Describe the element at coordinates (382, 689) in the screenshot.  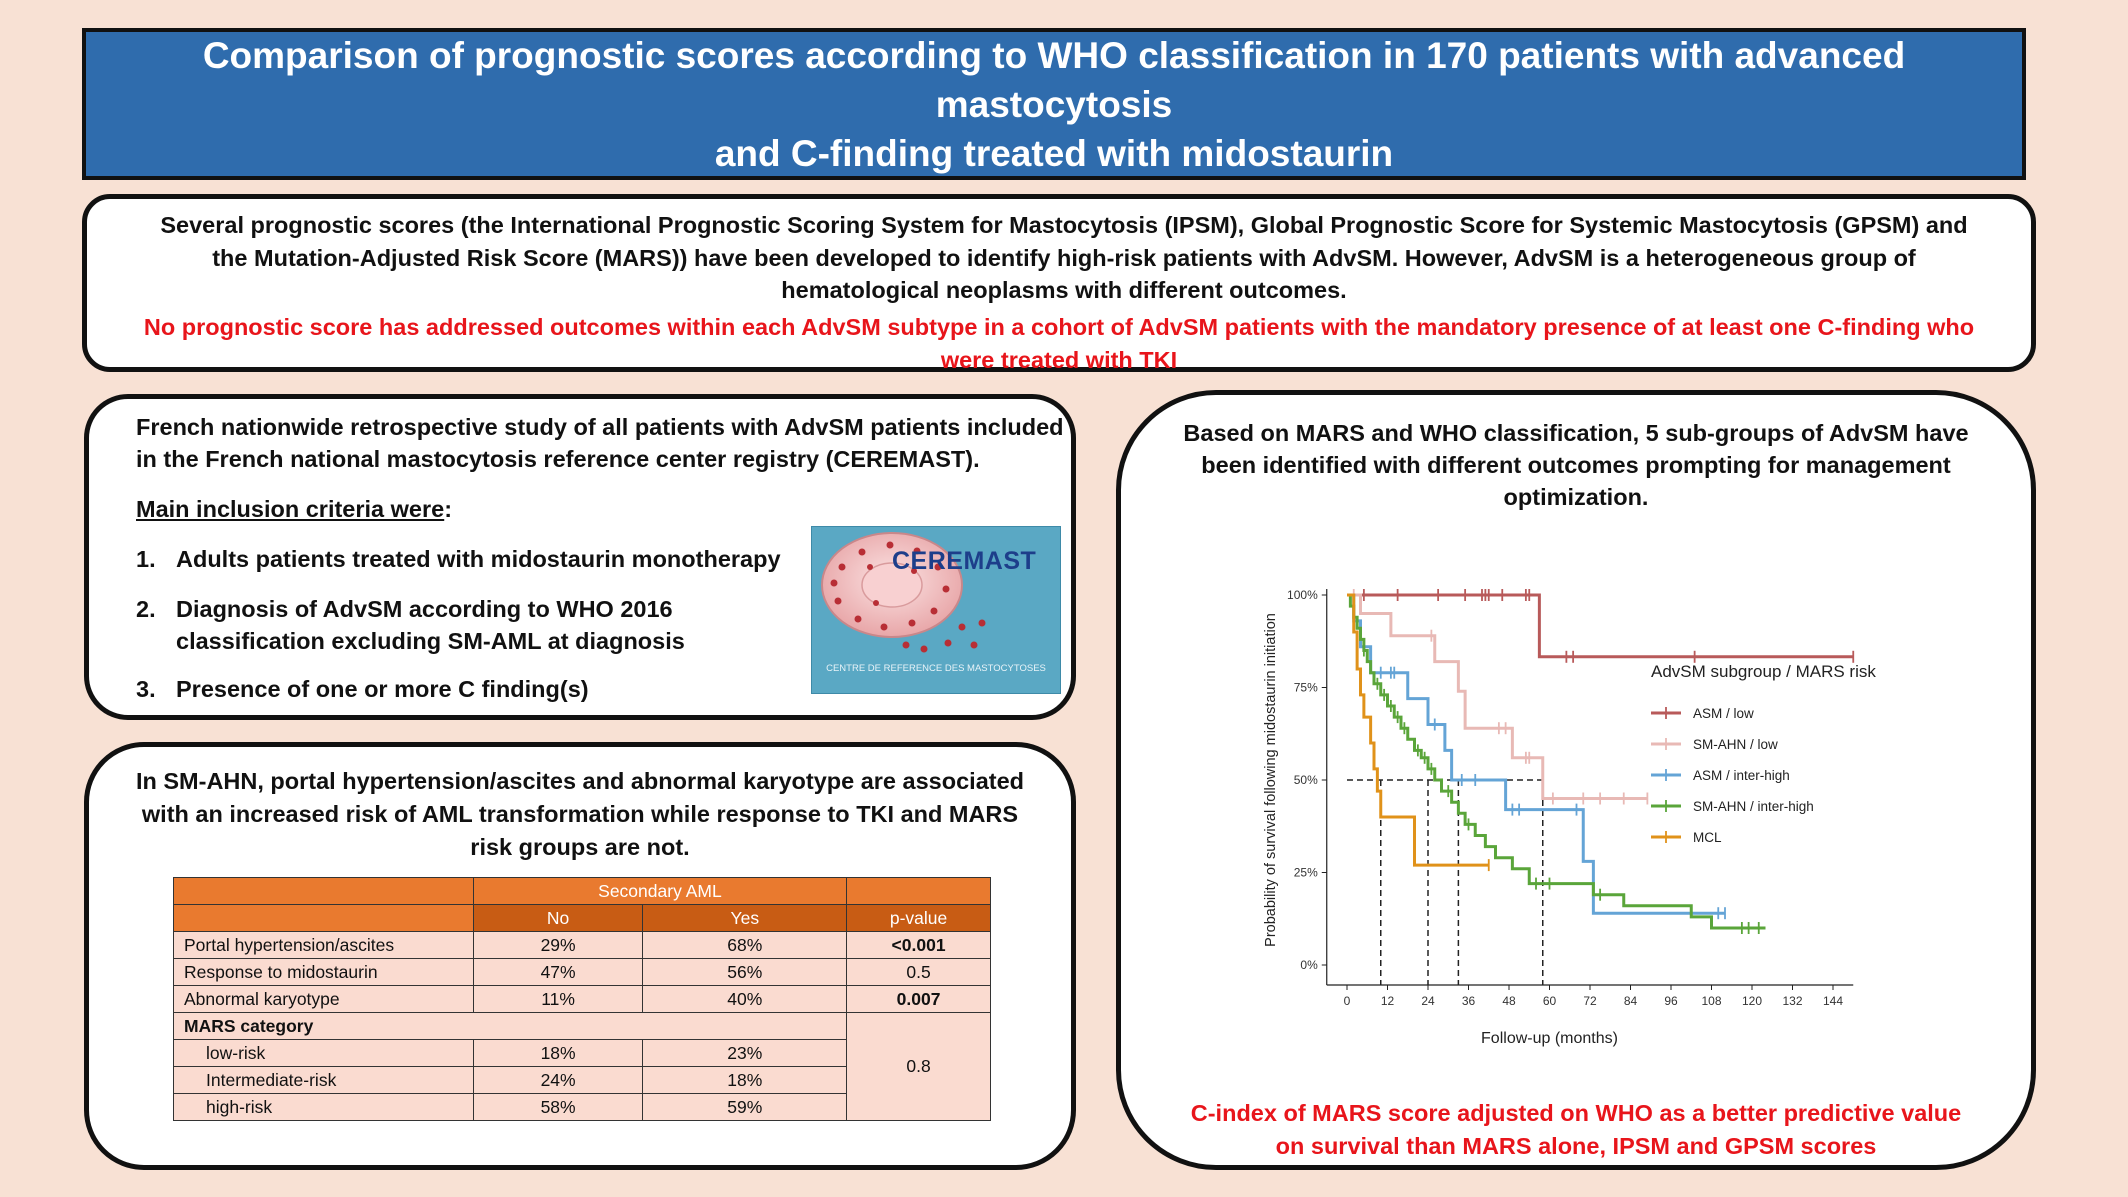
I see `criteria-item-3: Presence of one or more C finding(s)` at that location.